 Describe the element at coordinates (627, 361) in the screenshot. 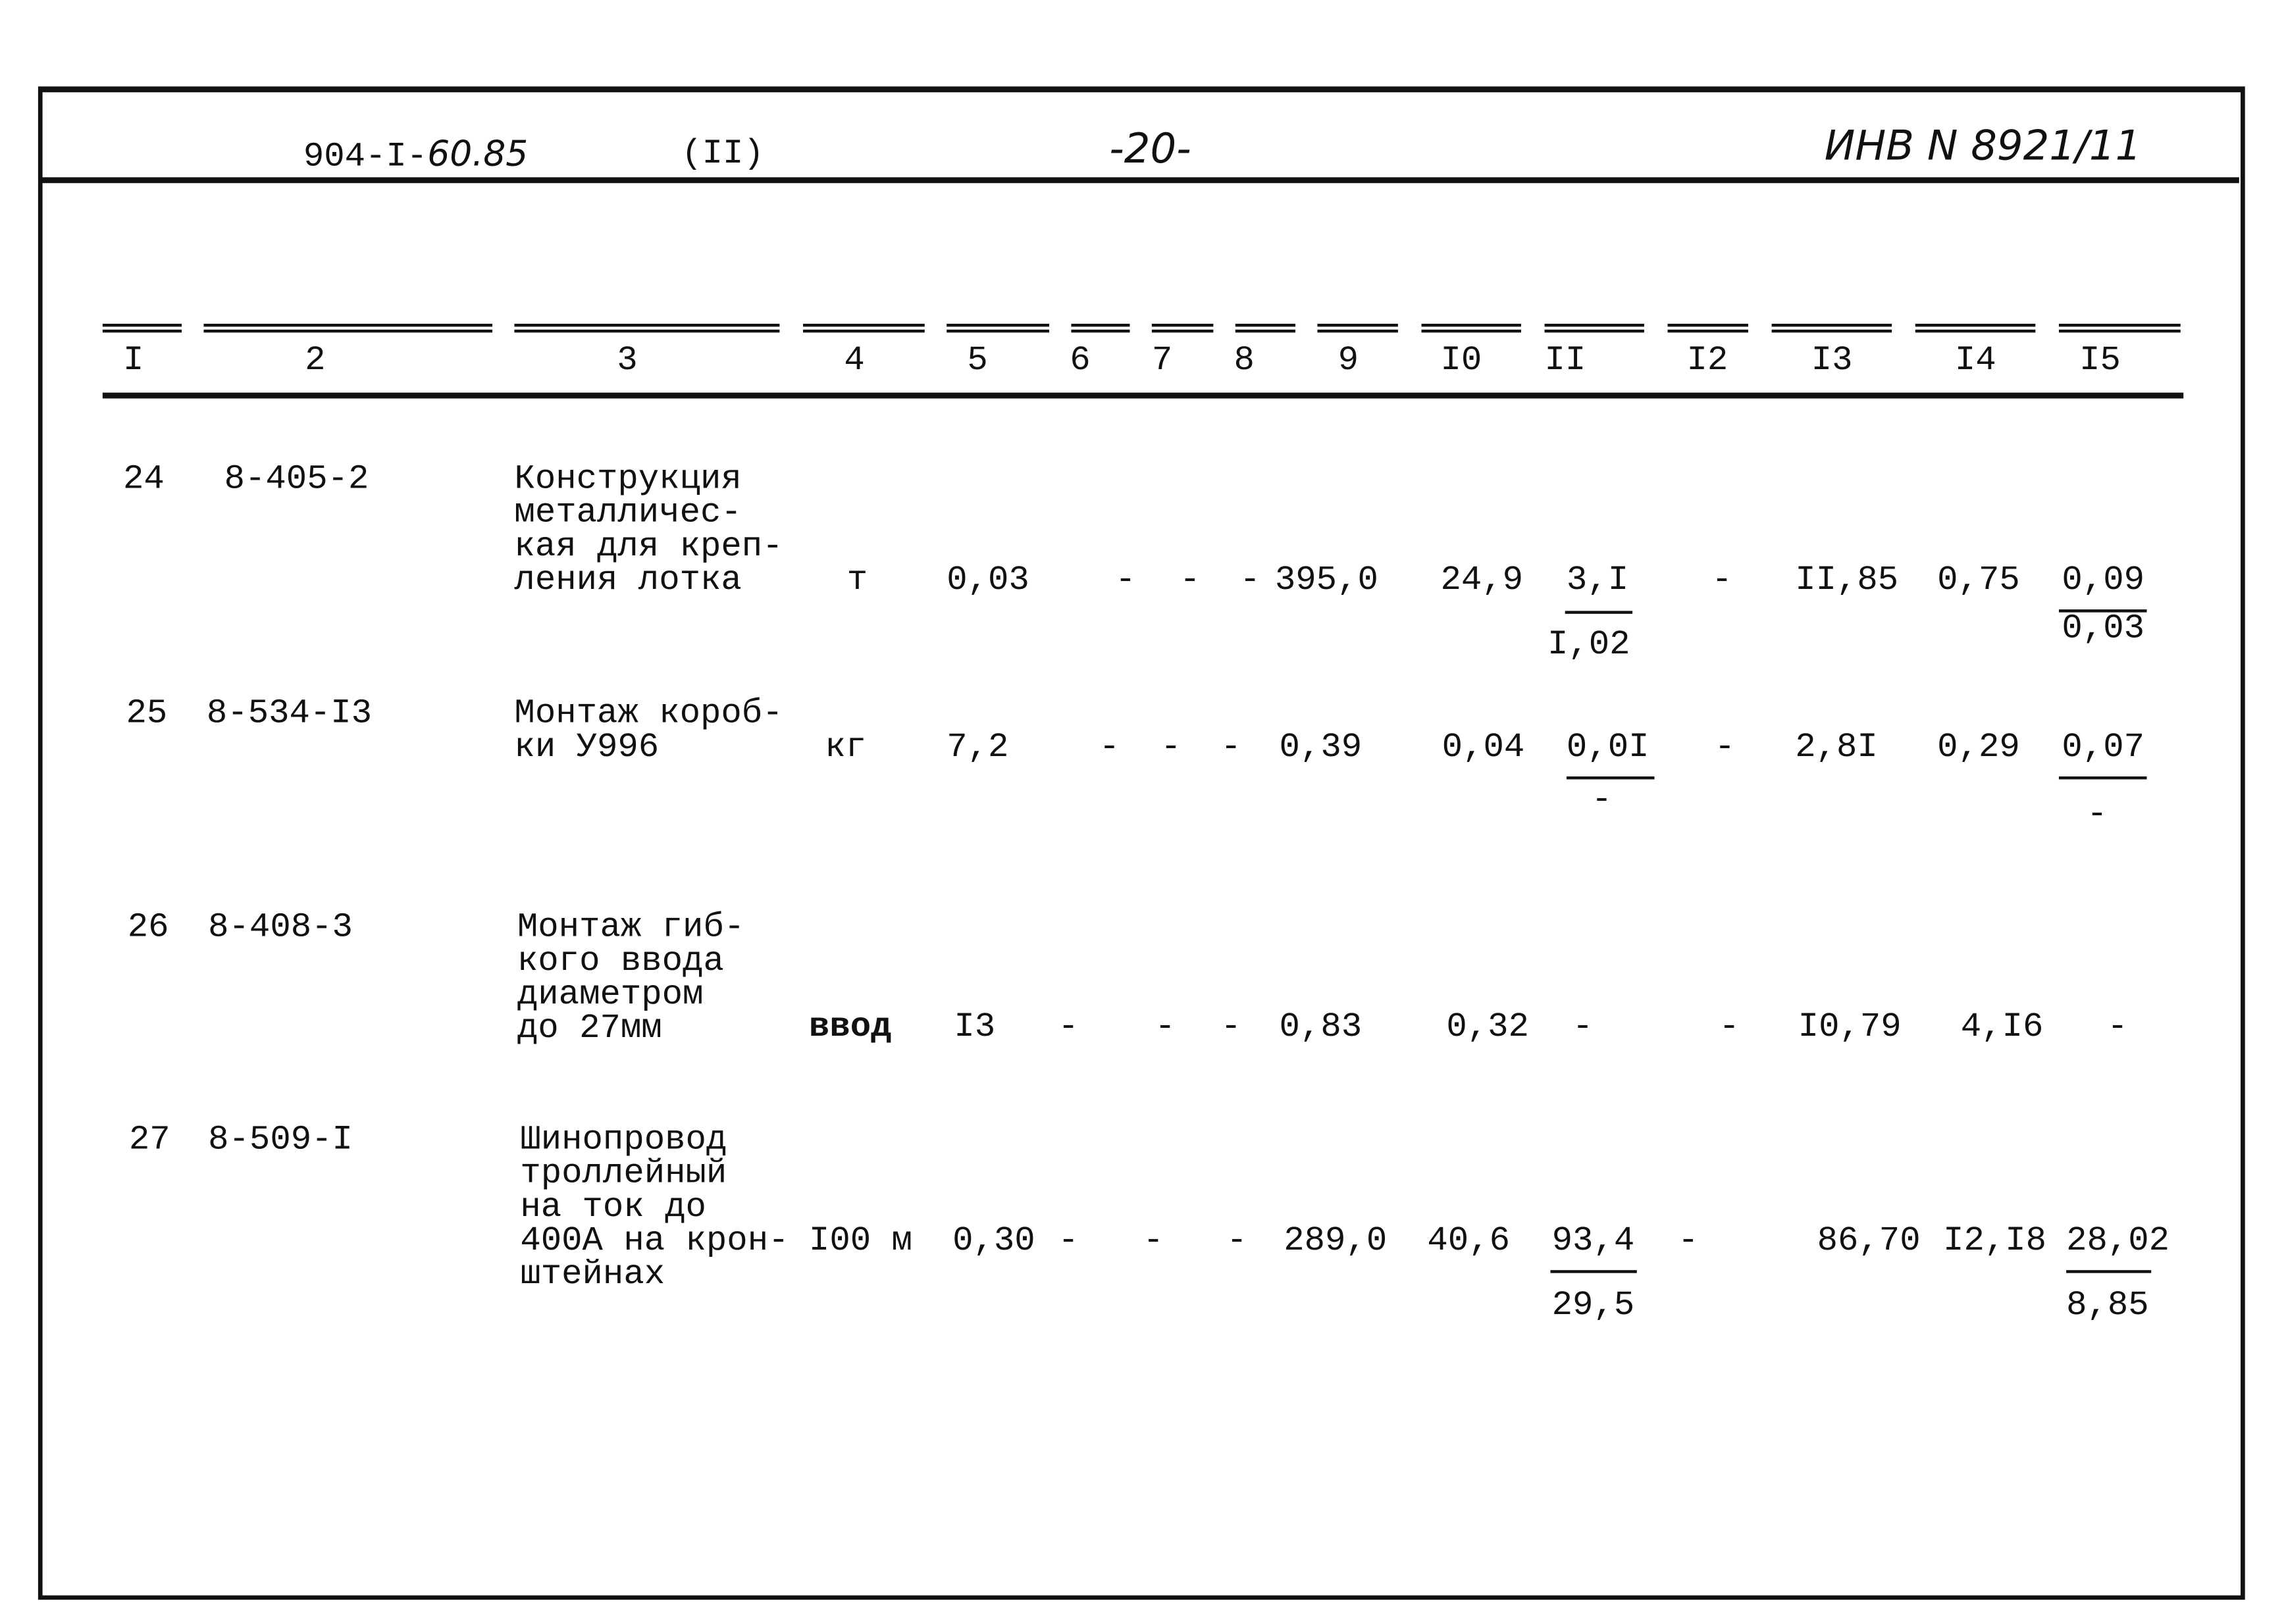

I see `col-header: 3` at that location.